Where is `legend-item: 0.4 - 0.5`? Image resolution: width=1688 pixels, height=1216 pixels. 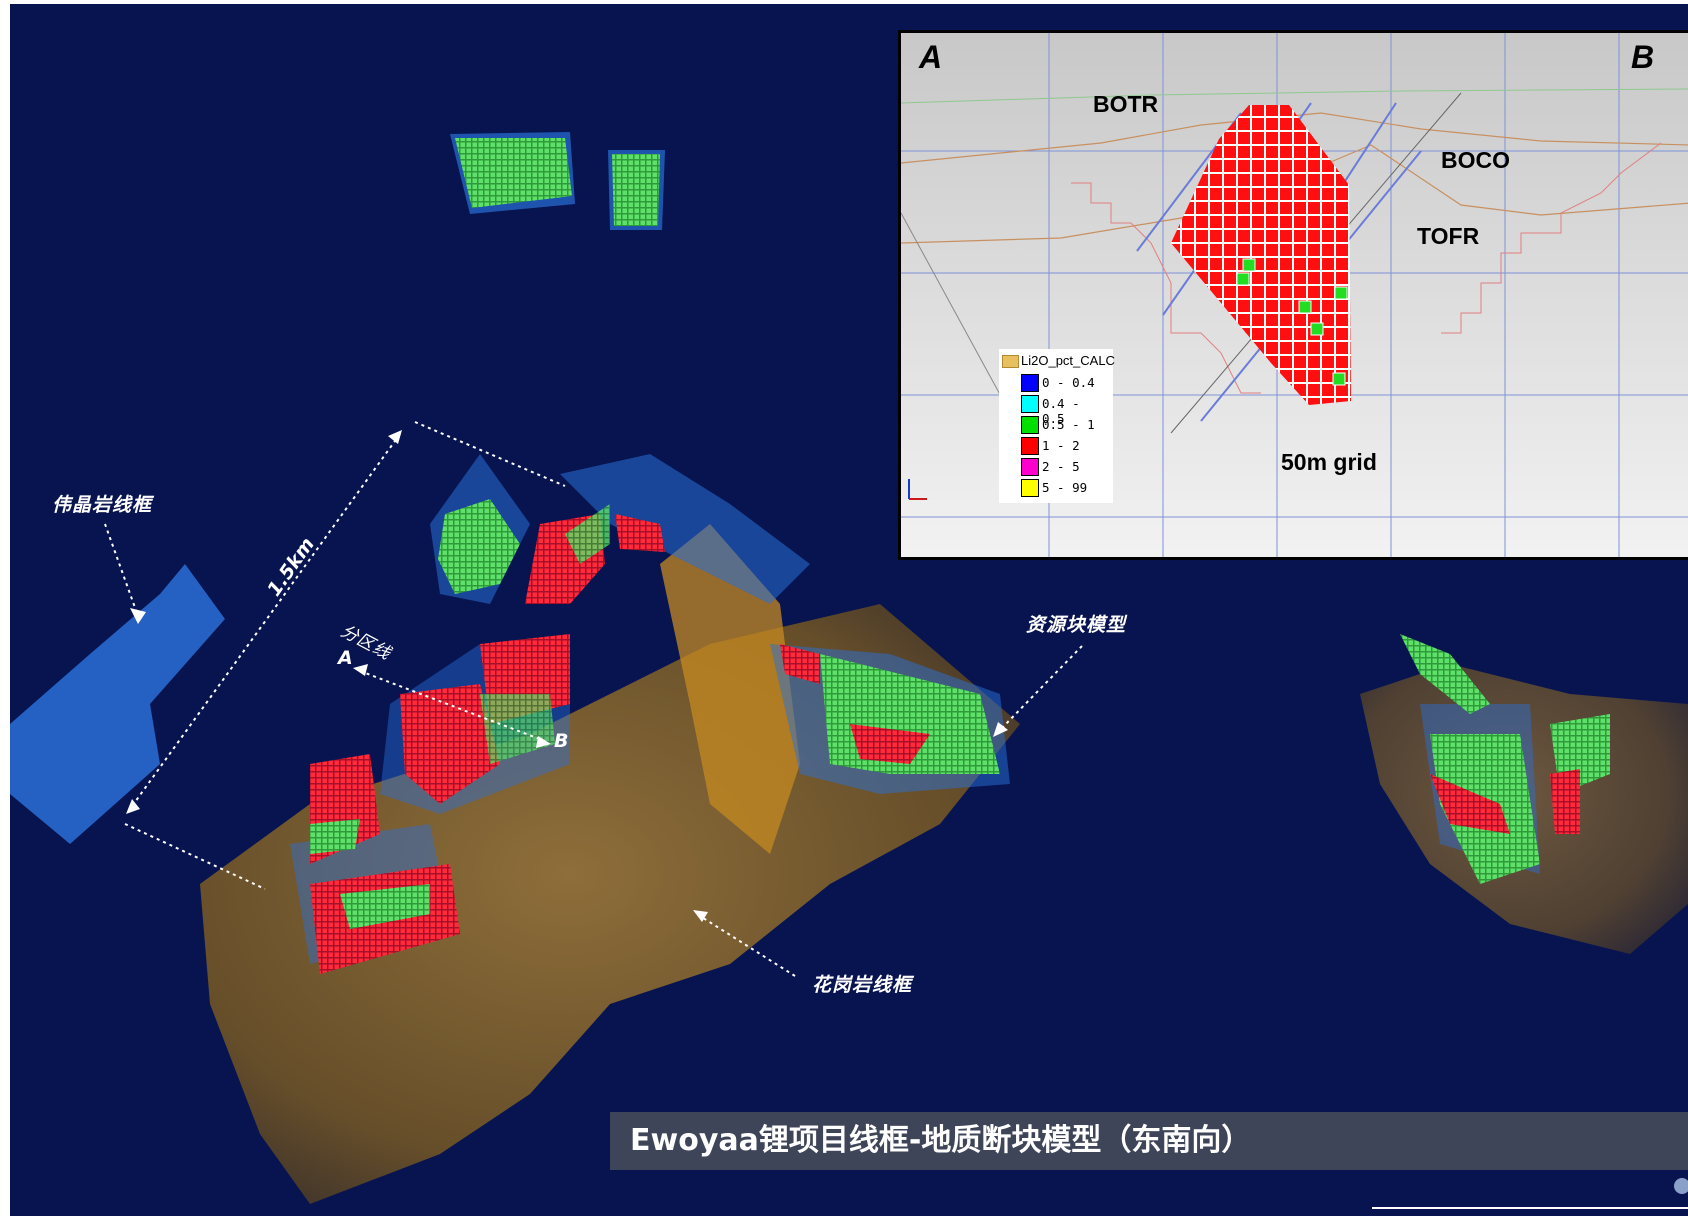 legend-item: 0.4 - 0.5 is located at coordinates (1059, 410).